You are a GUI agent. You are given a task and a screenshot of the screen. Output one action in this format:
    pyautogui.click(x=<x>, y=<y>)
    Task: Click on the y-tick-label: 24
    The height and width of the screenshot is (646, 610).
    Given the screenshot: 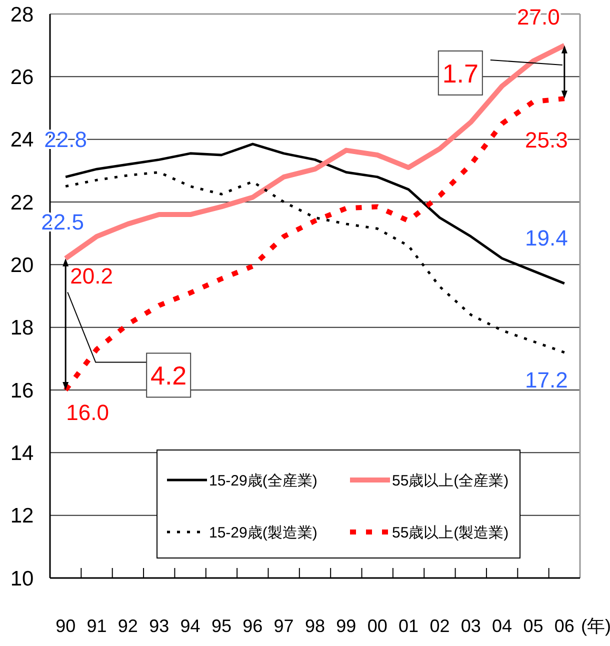 What is the action you would take?
    pyautogui.click(x=22, y=140)
    